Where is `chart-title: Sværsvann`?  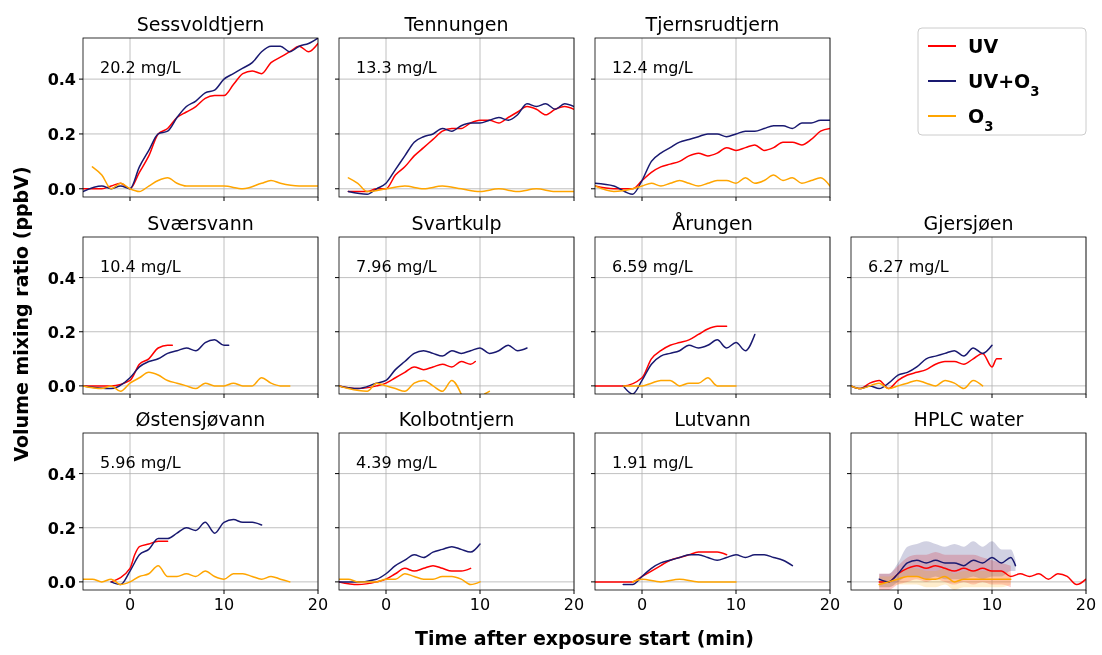
chart-title: Sværsvann is located at coordinates (200, 223).